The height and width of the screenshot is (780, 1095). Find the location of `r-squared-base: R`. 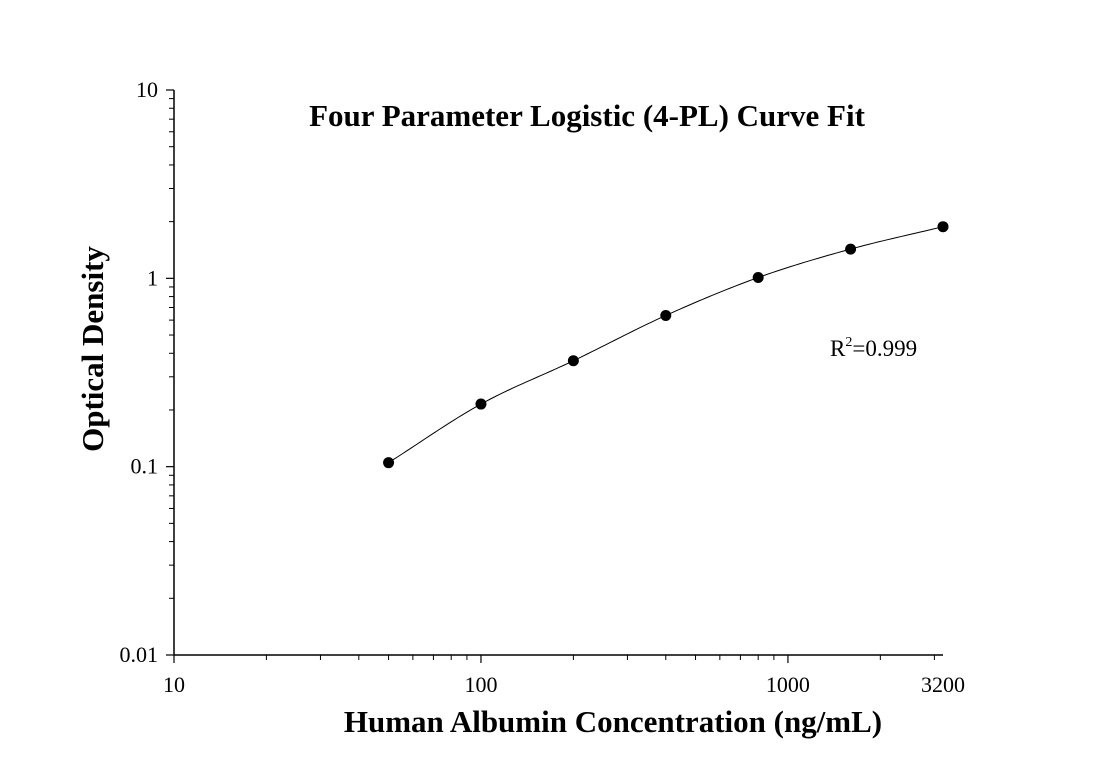

r-squared-base: R is located at coordinates (838, 348).